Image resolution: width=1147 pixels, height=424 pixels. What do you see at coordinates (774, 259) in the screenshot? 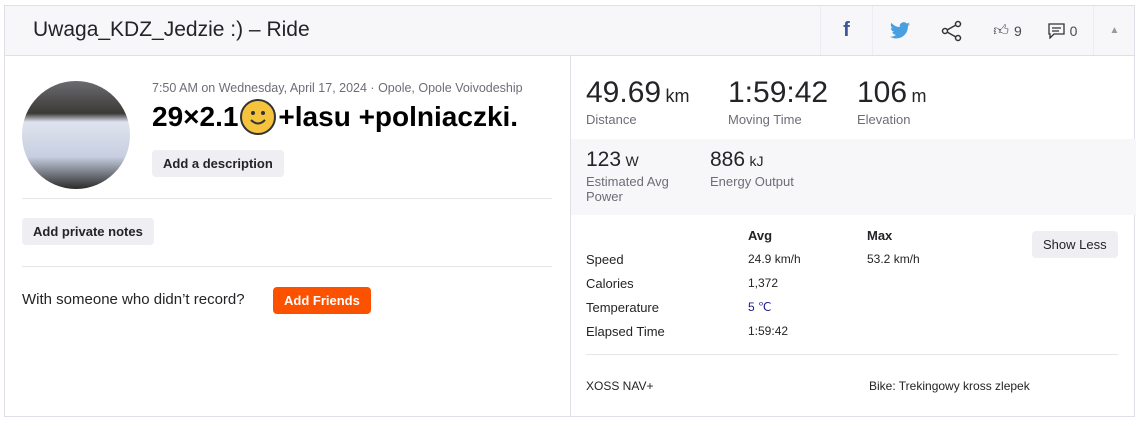
I see `row-avg: 24.9 km/h` at bounding box center [774, 259].